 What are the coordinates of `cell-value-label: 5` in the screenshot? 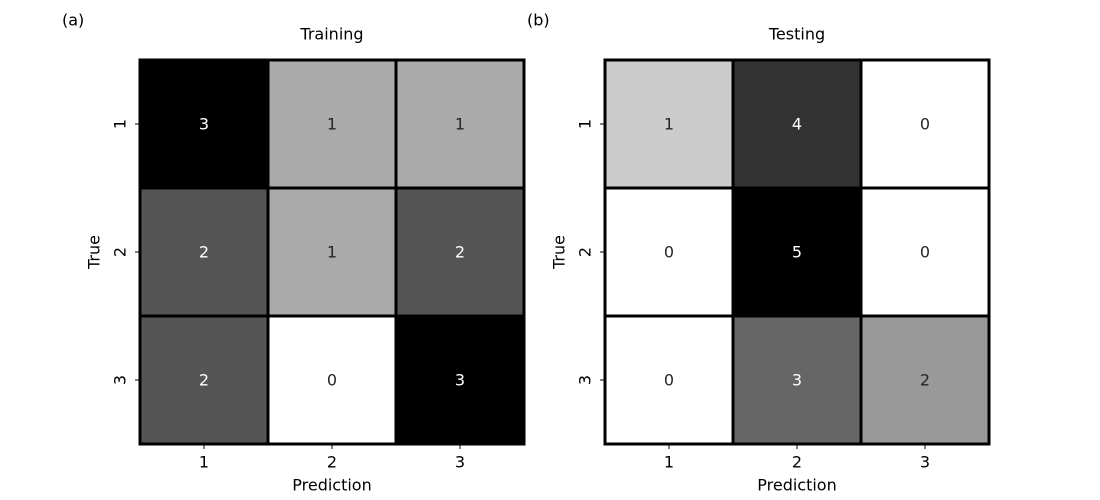 It's located at (797, 252).